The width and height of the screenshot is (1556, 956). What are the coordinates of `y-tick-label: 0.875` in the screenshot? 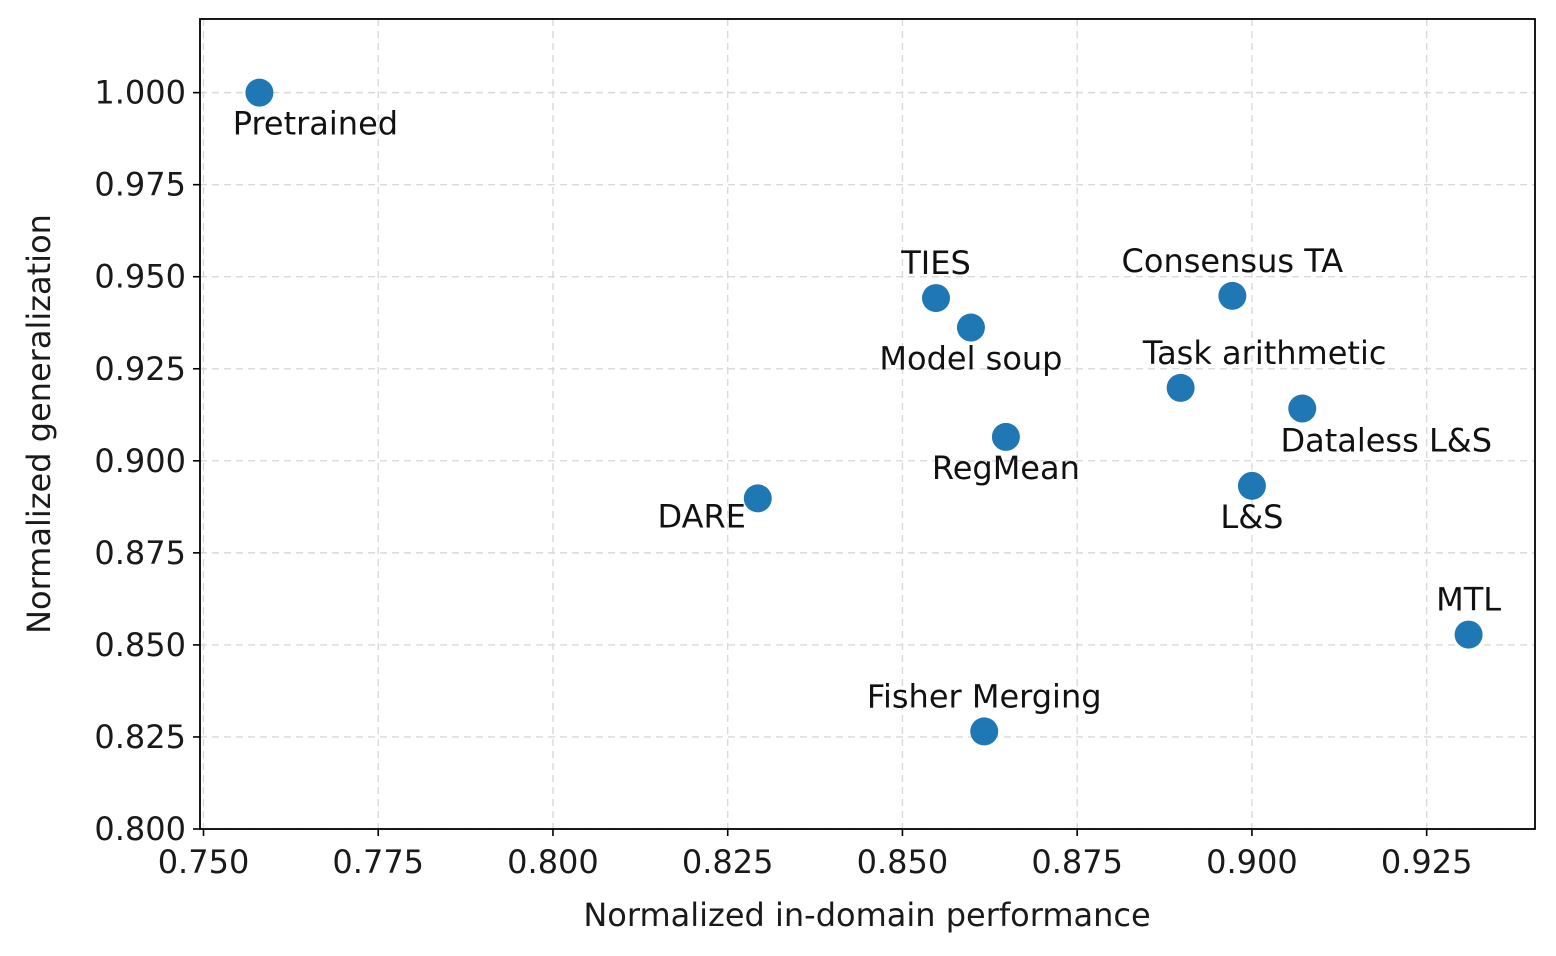 It's located at (140, 553).